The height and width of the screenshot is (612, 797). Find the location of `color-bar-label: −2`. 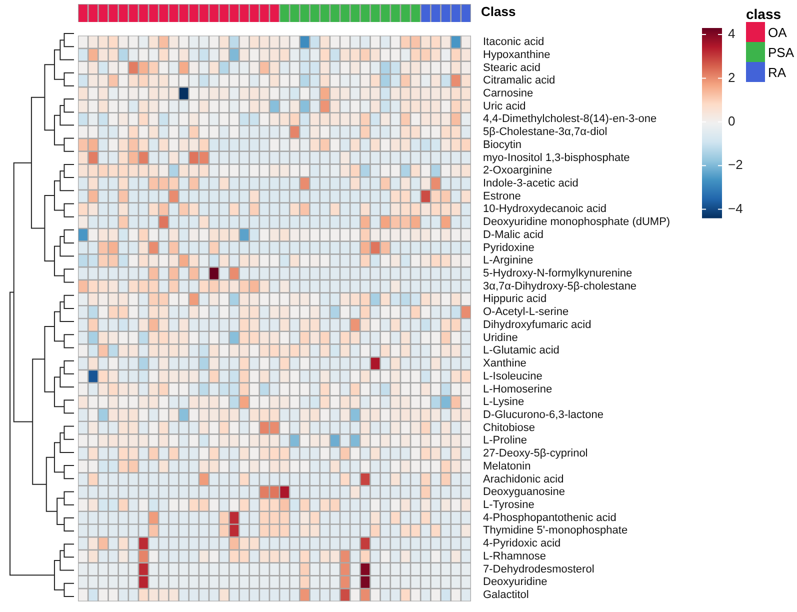

color-bar-label: −2 is located at coordinates (735, 164).